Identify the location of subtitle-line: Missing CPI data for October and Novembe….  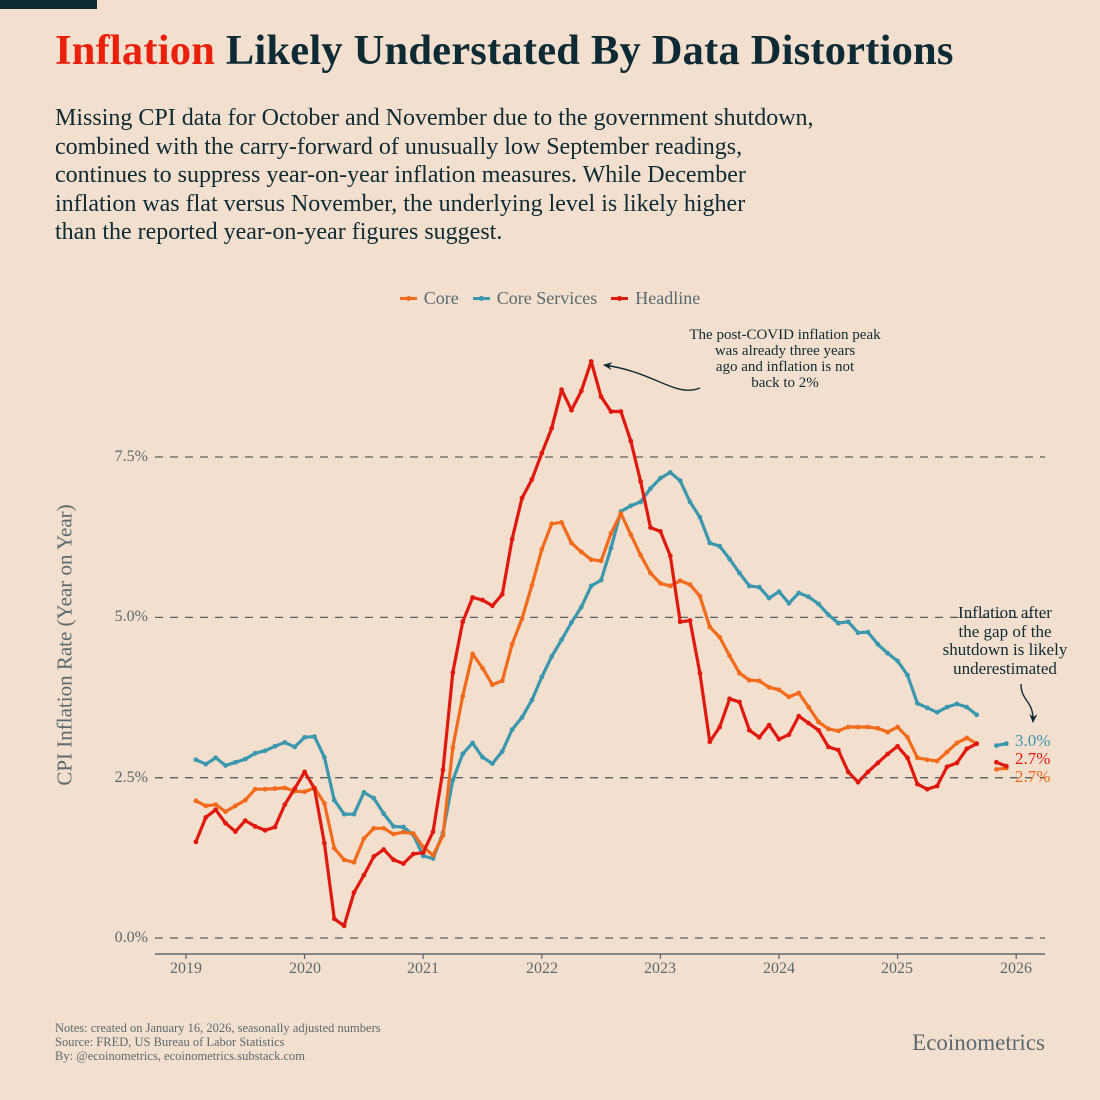
(434, 118).